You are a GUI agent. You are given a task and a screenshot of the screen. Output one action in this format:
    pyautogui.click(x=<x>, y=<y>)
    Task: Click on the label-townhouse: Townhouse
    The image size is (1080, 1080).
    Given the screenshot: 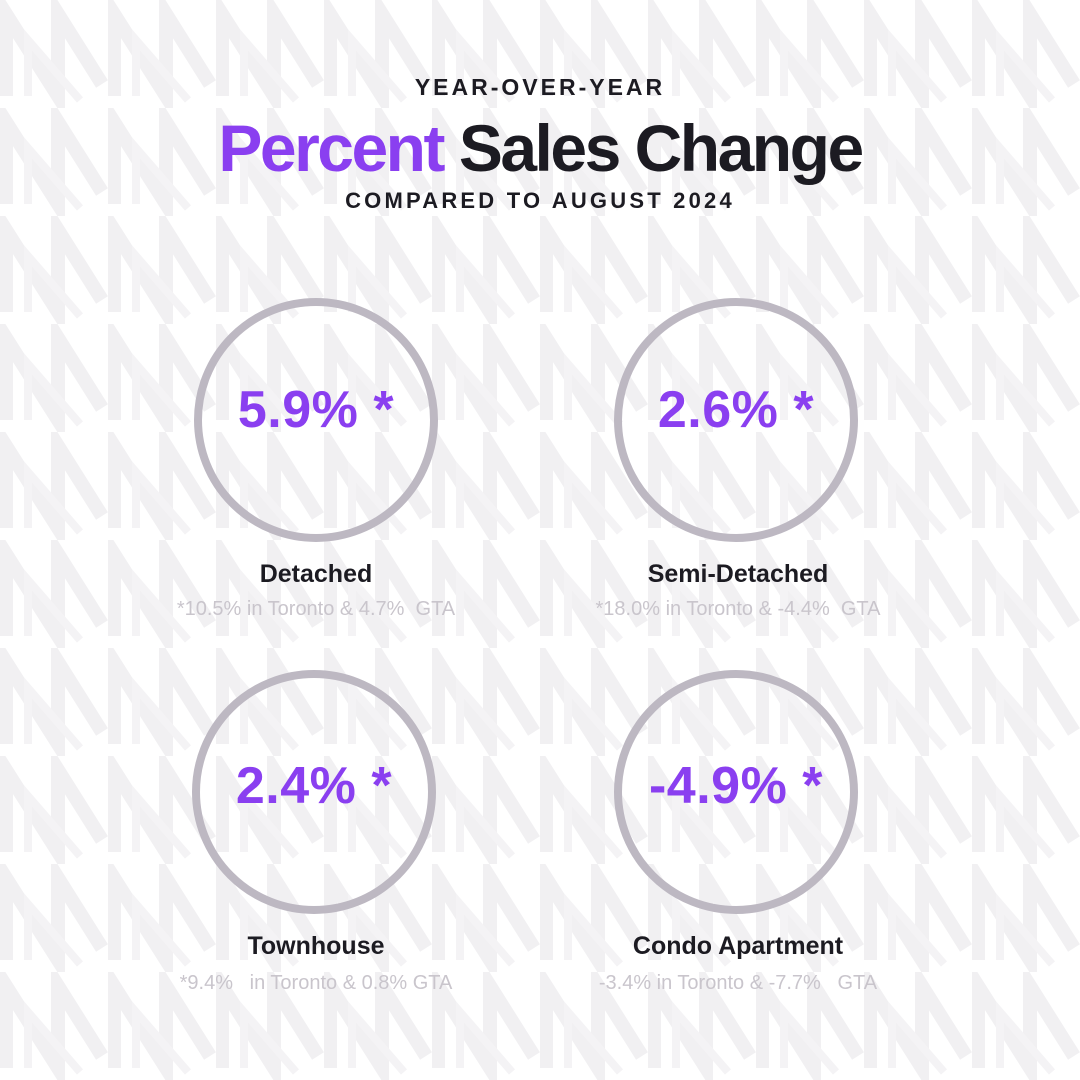 What is the action you would take?
    pyautogui.click(x=316, y=946)
    